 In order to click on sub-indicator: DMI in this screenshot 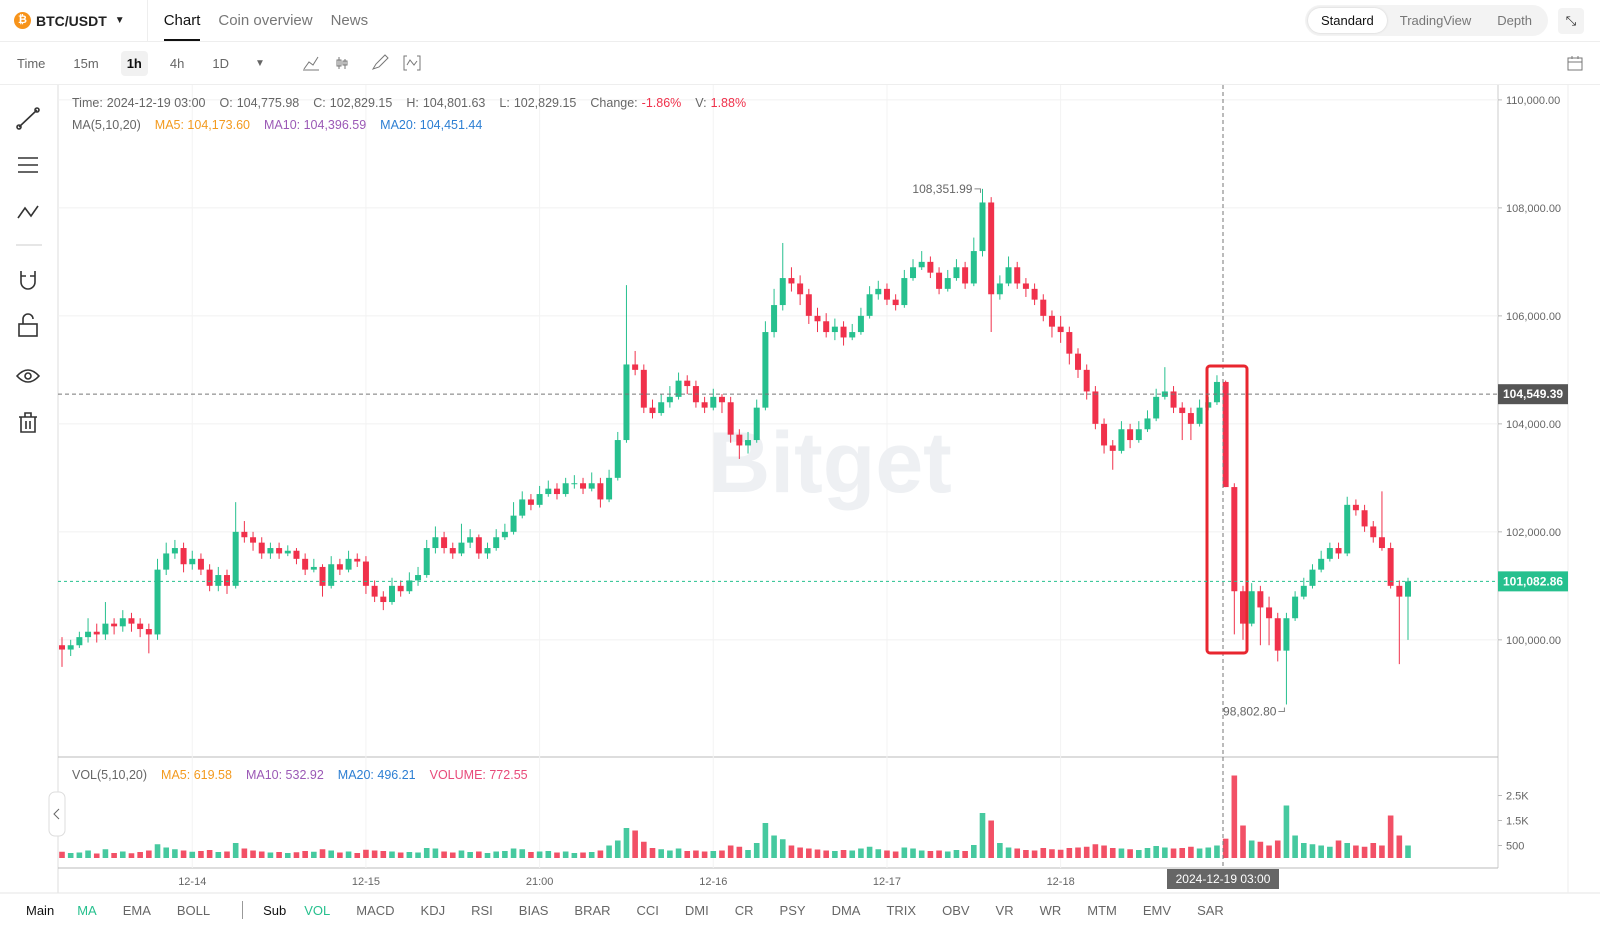, I will do `click(696, 910)`.